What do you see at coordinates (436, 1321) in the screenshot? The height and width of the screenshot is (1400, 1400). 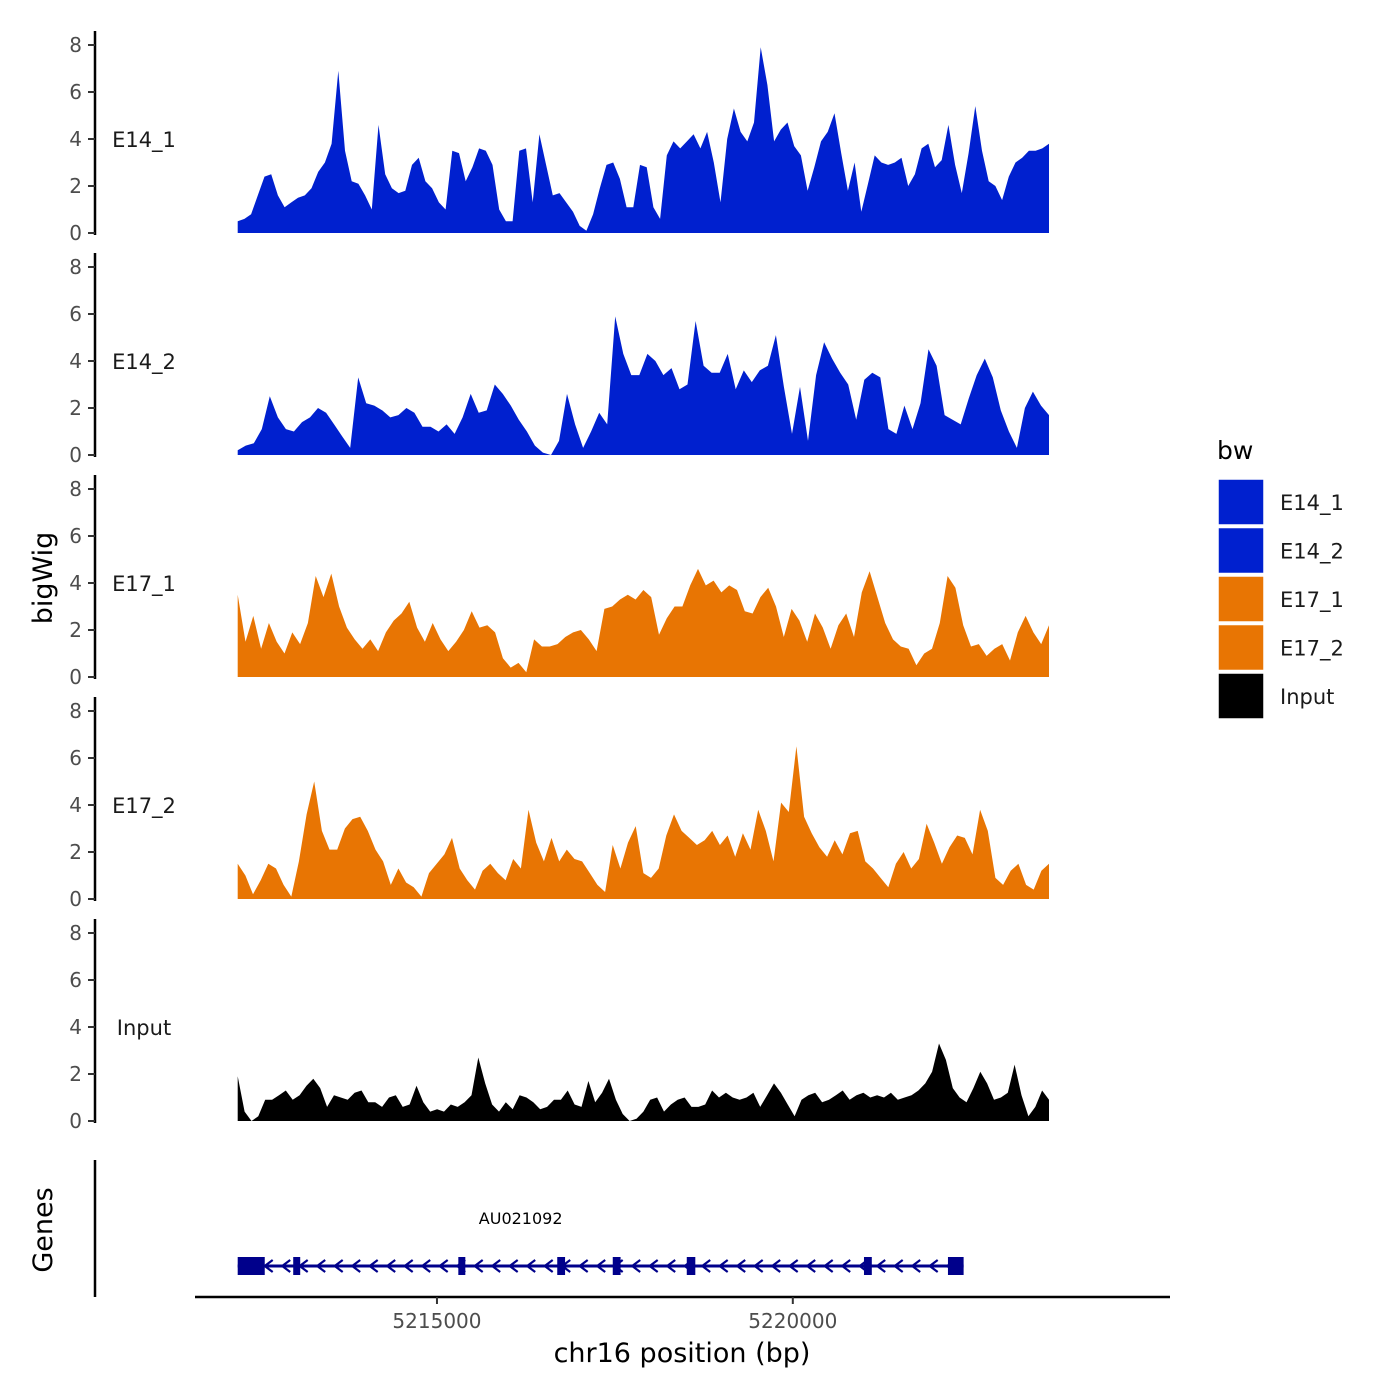 I see `x-tick-label: 5215000` at bounding box center [436, 1321].